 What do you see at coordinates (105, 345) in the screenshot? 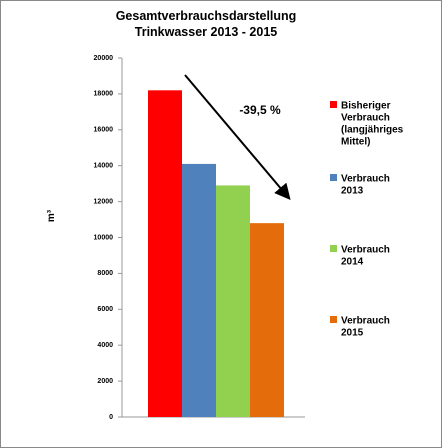
I see `y-tick-label: 4000` at bounding box center [105, 345].